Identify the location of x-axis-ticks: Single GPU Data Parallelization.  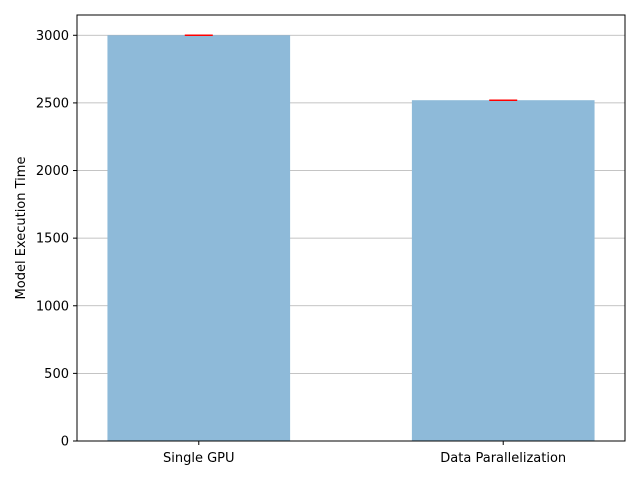
(364, 453).